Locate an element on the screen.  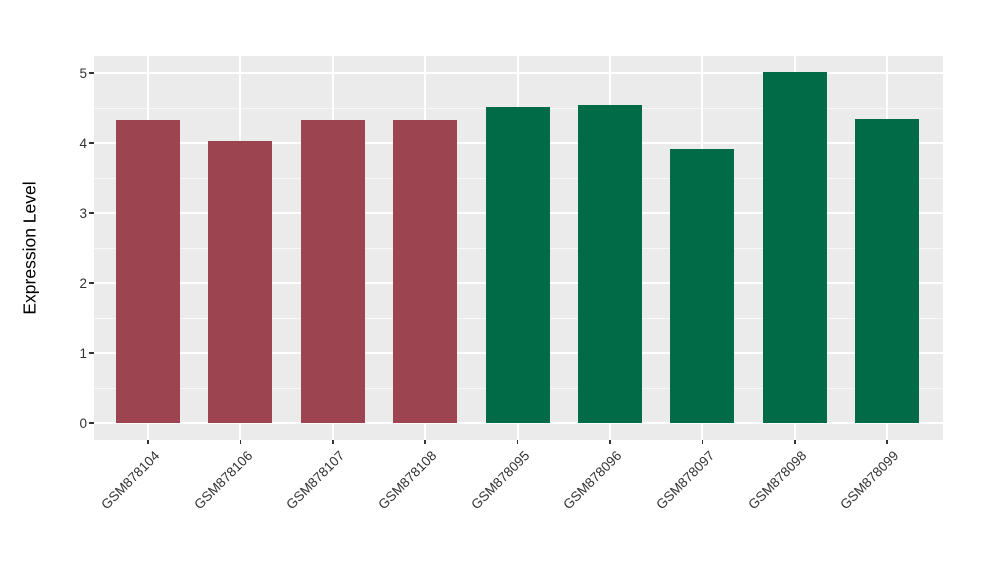
y-tick-label: 5 is located at coordinates (83, 73).